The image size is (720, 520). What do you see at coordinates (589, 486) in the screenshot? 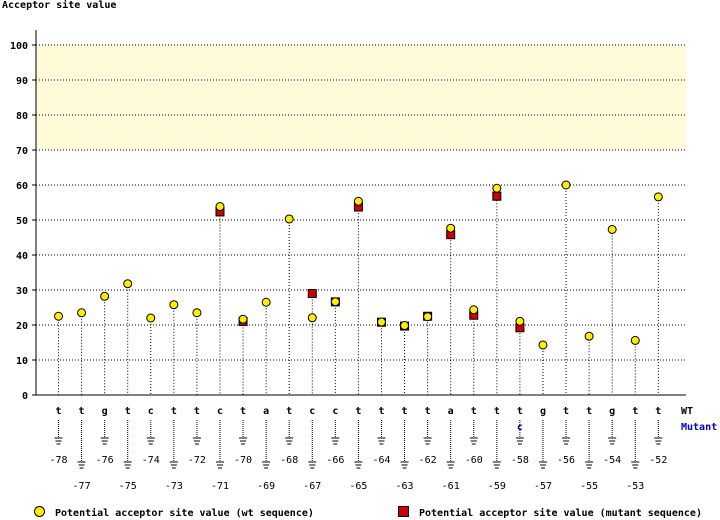
I see `position-label: -55` at bounding box center [589, 486].